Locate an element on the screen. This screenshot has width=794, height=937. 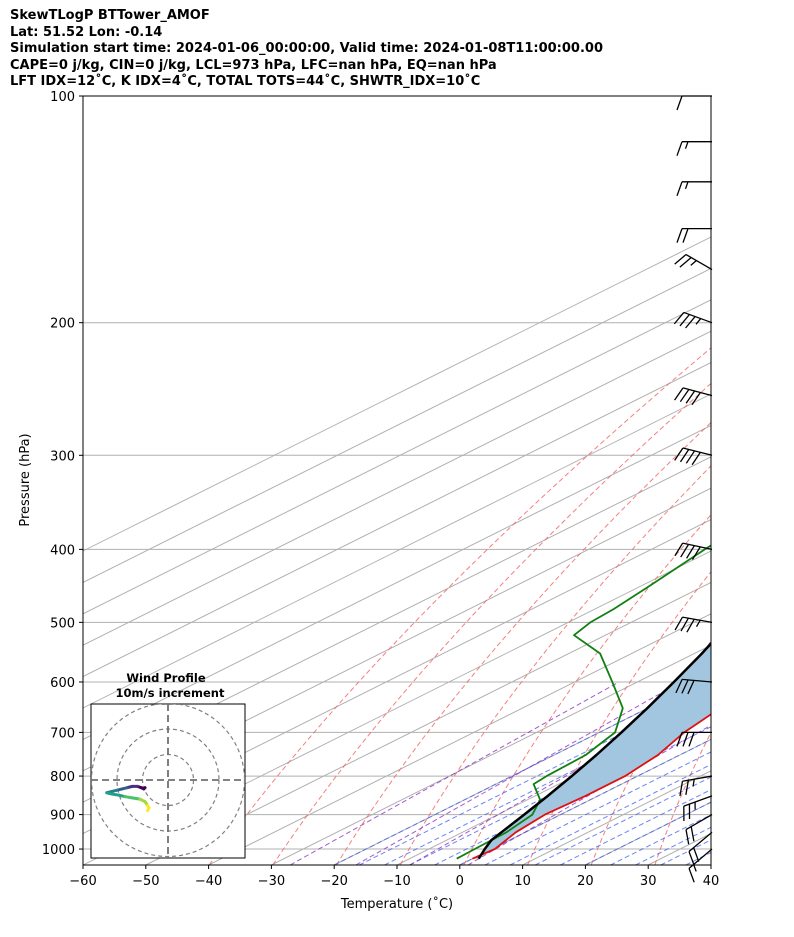
dewpoint-profile-line is located at coordinates (583, 702).